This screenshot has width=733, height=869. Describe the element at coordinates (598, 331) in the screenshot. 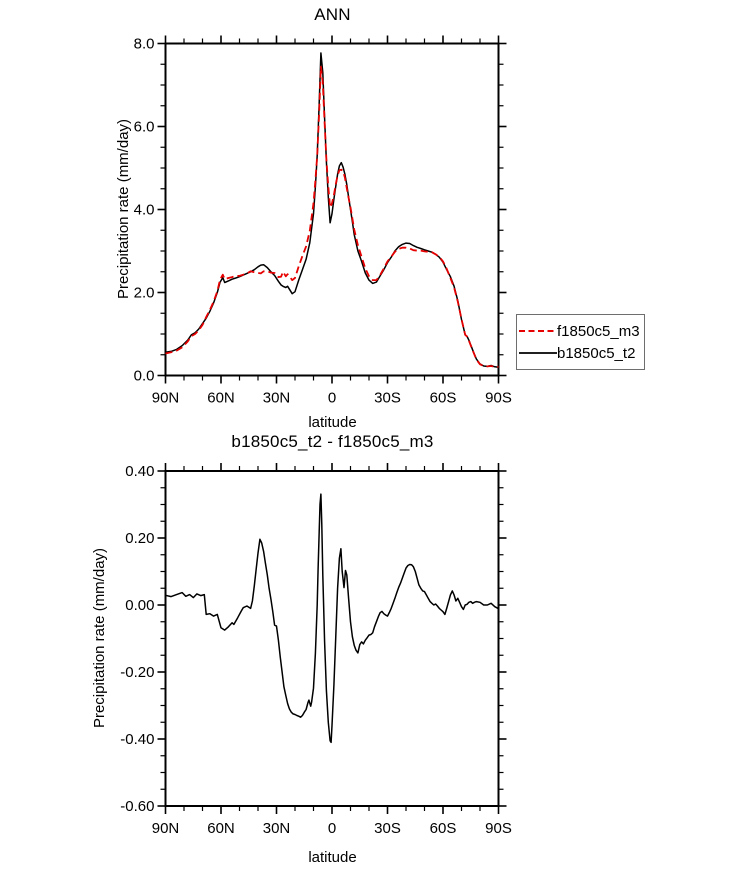

I see `legend-label: f1850c5_m3` at that location.